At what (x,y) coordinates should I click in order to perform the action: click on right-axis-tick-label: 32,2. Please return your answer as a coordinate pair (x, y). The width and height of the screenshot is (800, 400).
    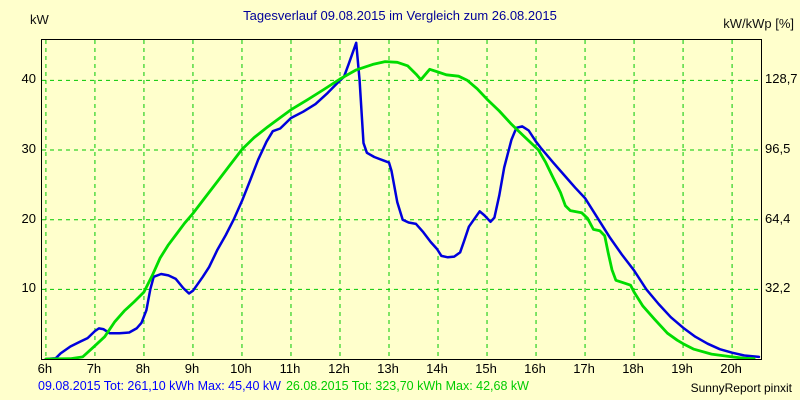
    Looking at the image, I should click on (778, 288).